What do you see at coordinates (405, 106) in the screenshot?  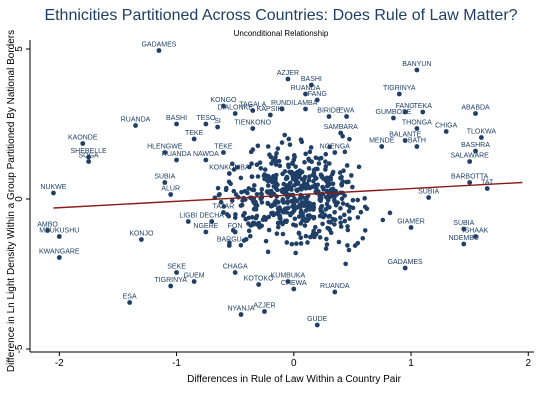 I see `point-label: FANG` at bounding box center [405, 106].